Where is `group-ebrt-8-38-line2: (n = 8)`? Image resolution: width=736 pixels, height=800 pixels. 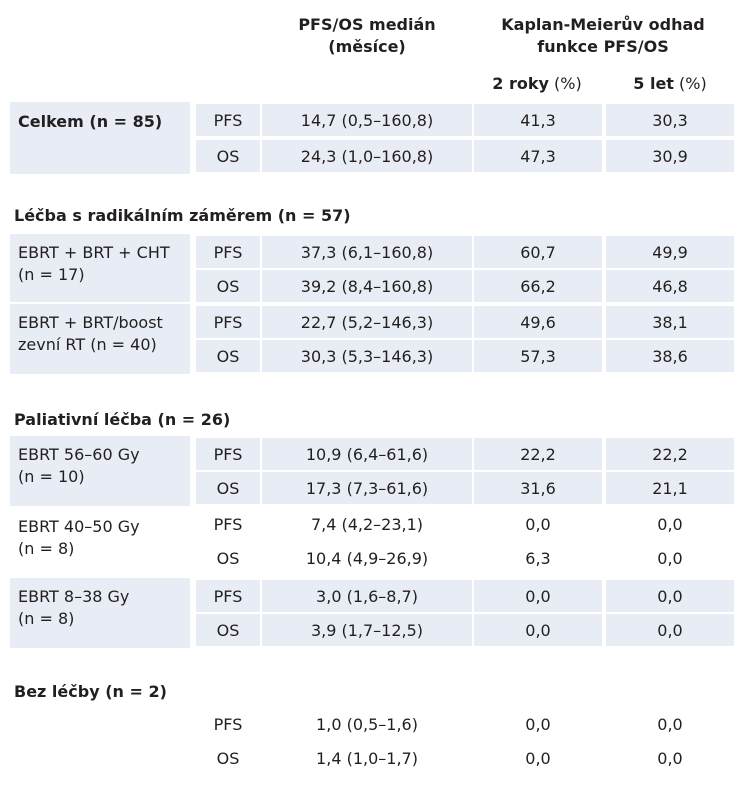 group-ebrt-8-38-line2: (n = 8) is located at coordinates (46, 618).